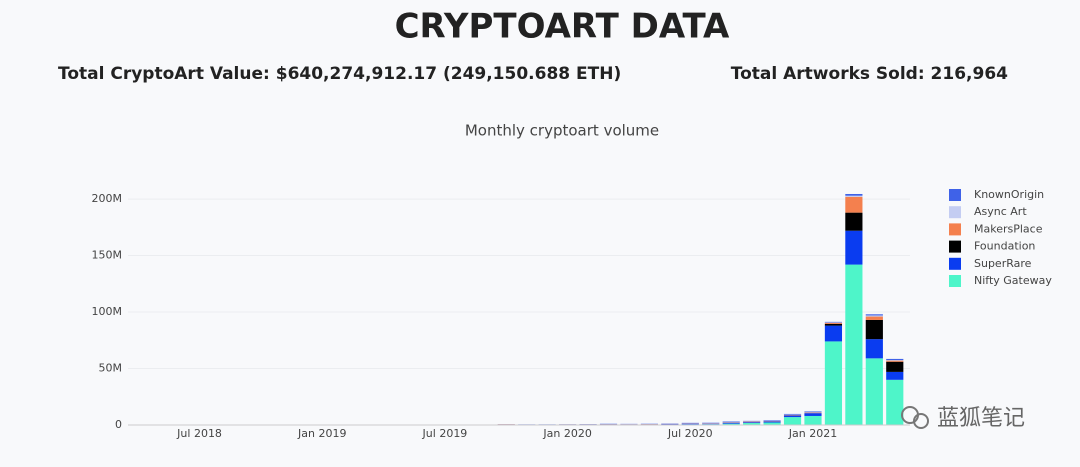 The width and height of the screenshot is (1080, 467). What do you see at coordinates (1013, 280) in the screenshot?
I see `legend-label: Nifty Gateway` at bounding box center [1013, 280].